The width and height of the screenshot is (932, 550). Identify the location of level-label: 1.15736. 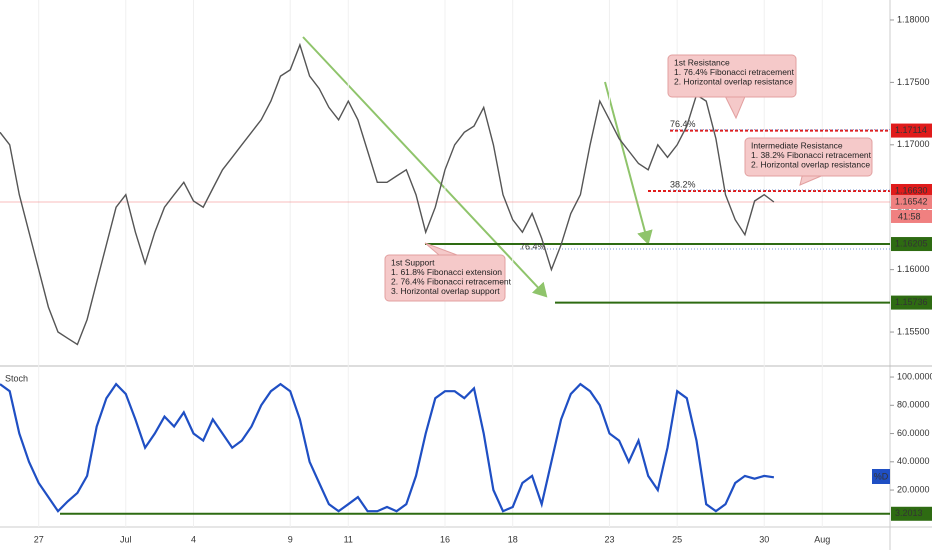
(911, 302).